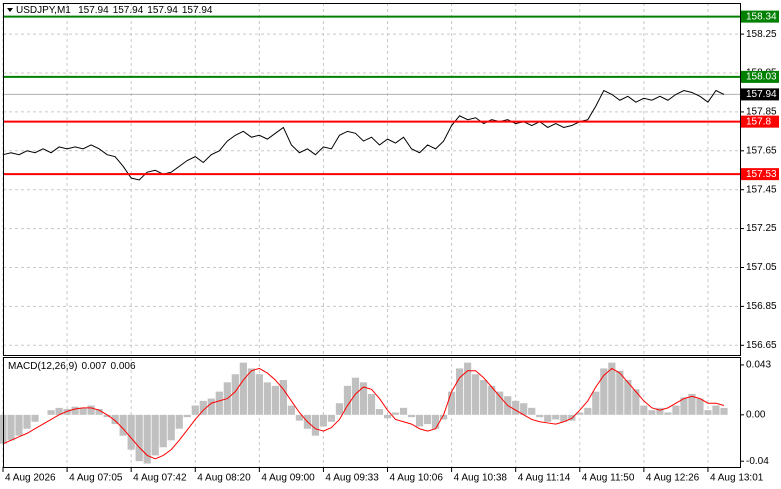  I want to click on level-label: 158.34, so click(761, 16).